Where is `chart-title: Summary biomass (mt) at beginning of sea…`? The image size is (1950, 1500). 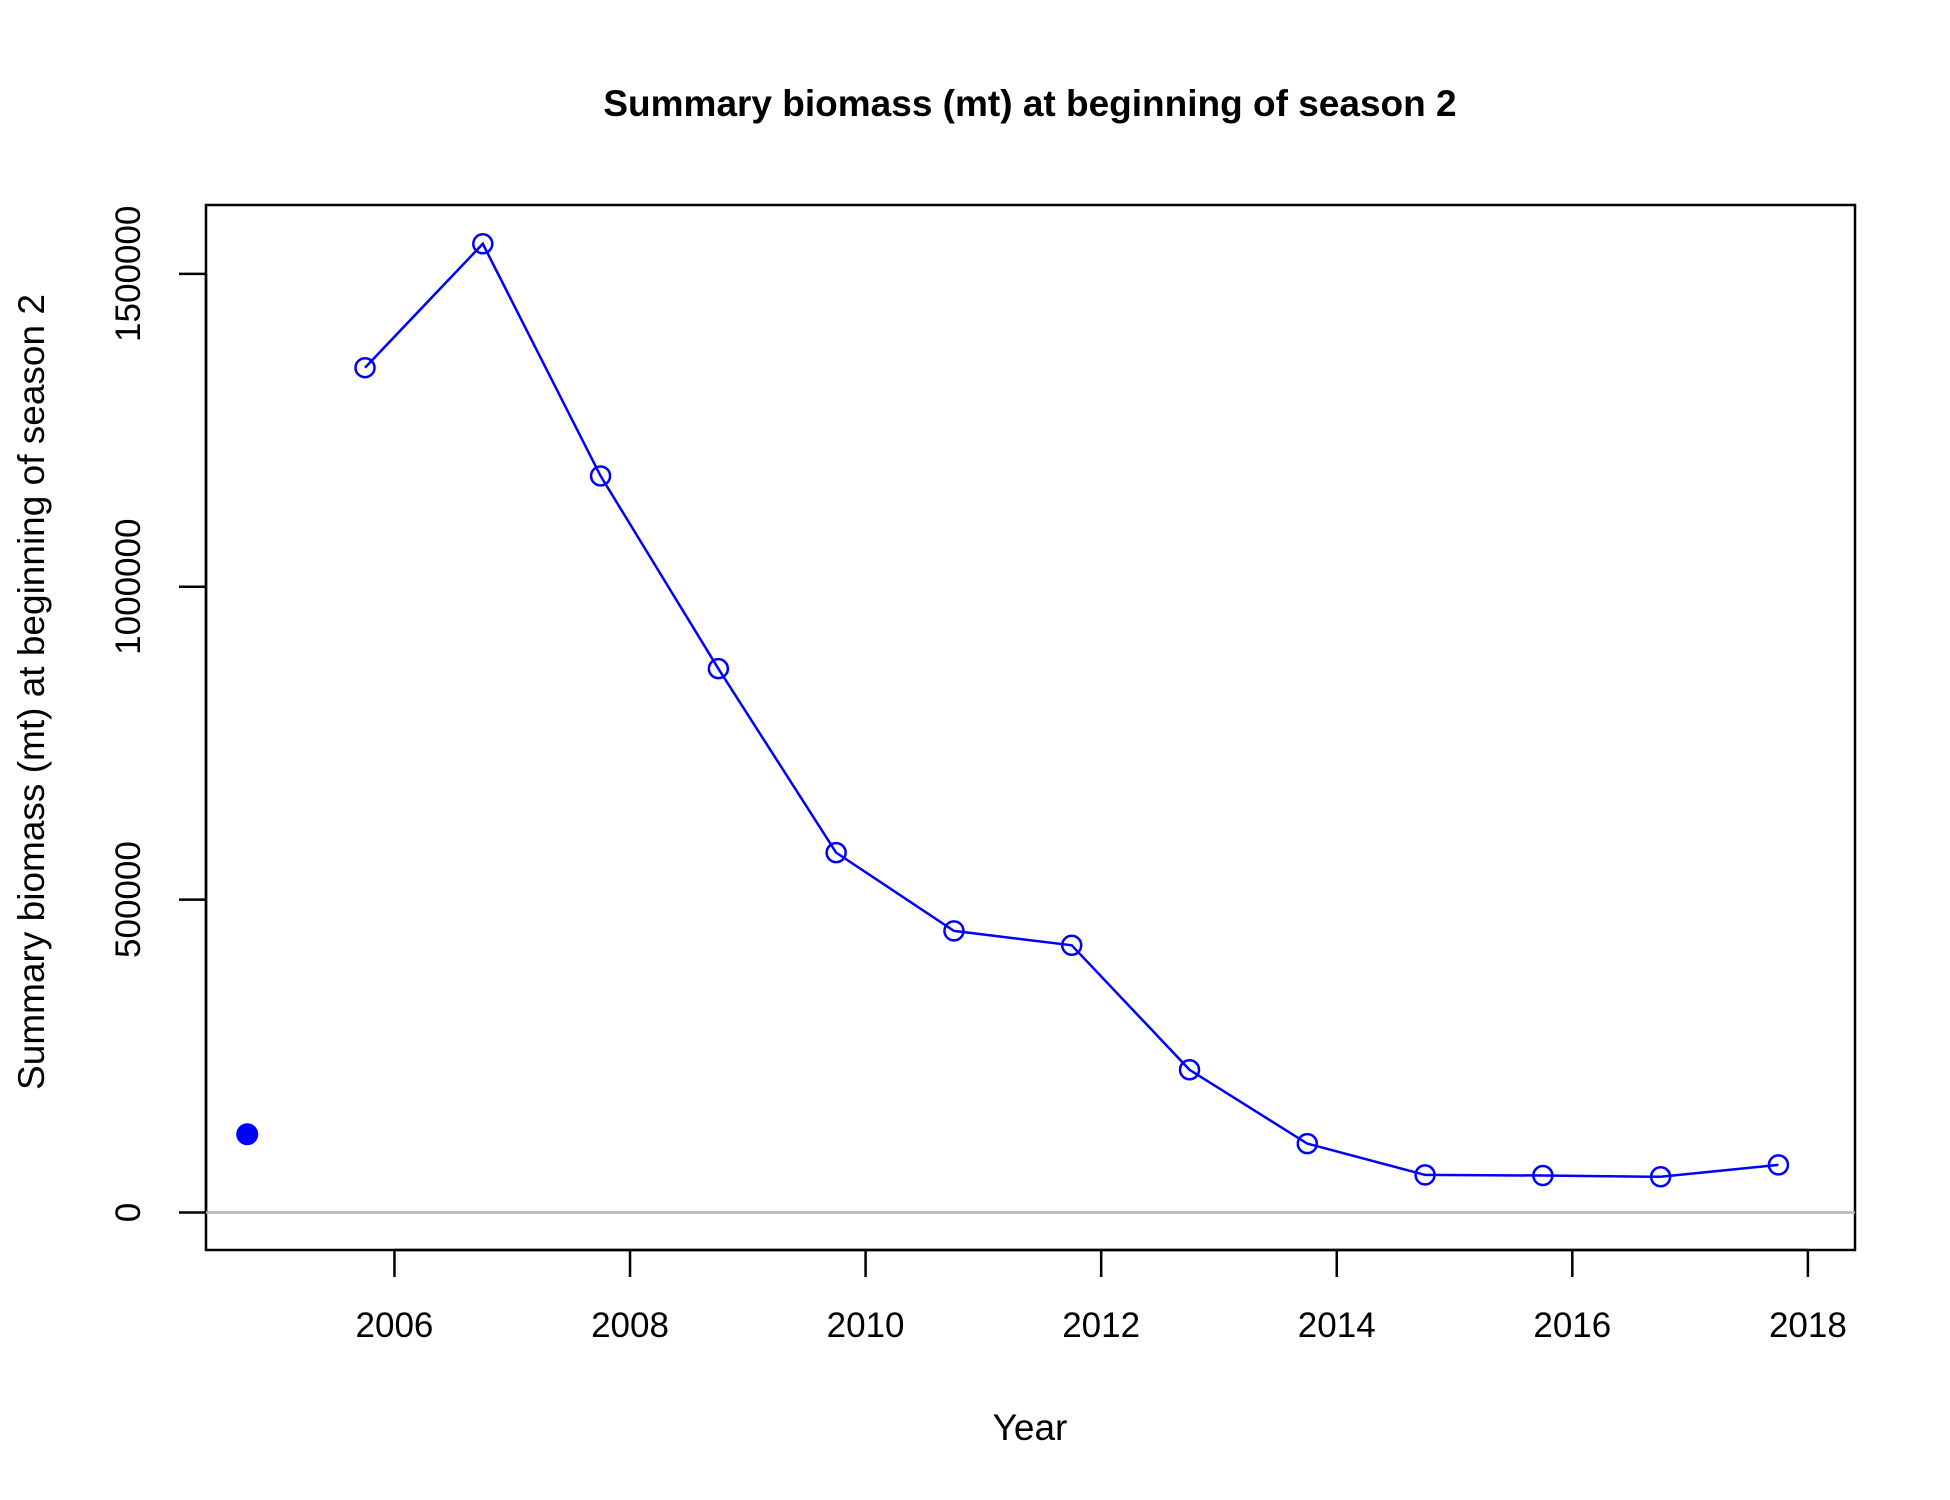 chart-title: Summary biomass (mt) at beginning of sea… is located at coordinates (1029, 103).